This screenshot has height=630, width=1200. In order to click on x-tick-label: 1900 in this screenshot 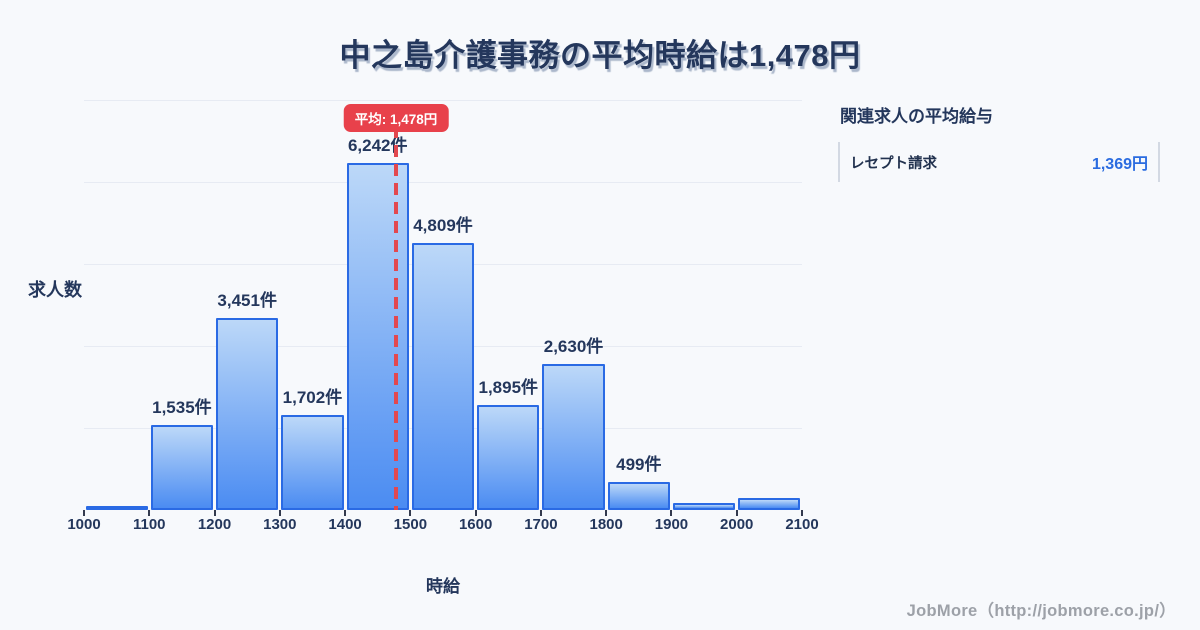, I will do `click(671, 524)`.